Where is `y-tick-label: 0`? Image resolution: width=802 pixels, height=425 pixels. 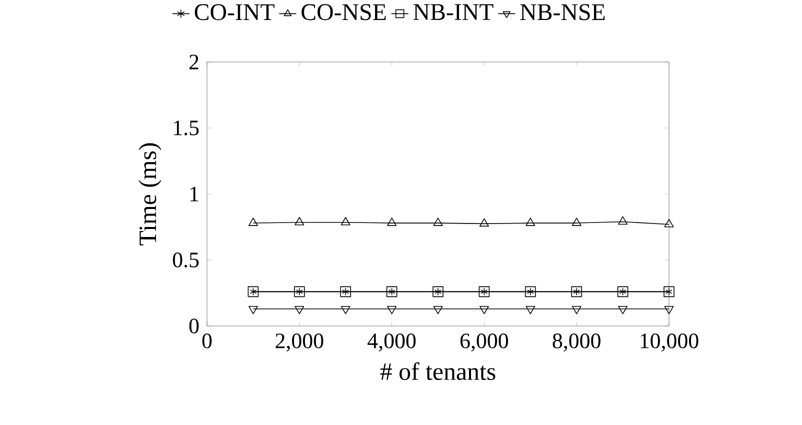
y-tick-label: 0 is located at coordinates (194, 326).